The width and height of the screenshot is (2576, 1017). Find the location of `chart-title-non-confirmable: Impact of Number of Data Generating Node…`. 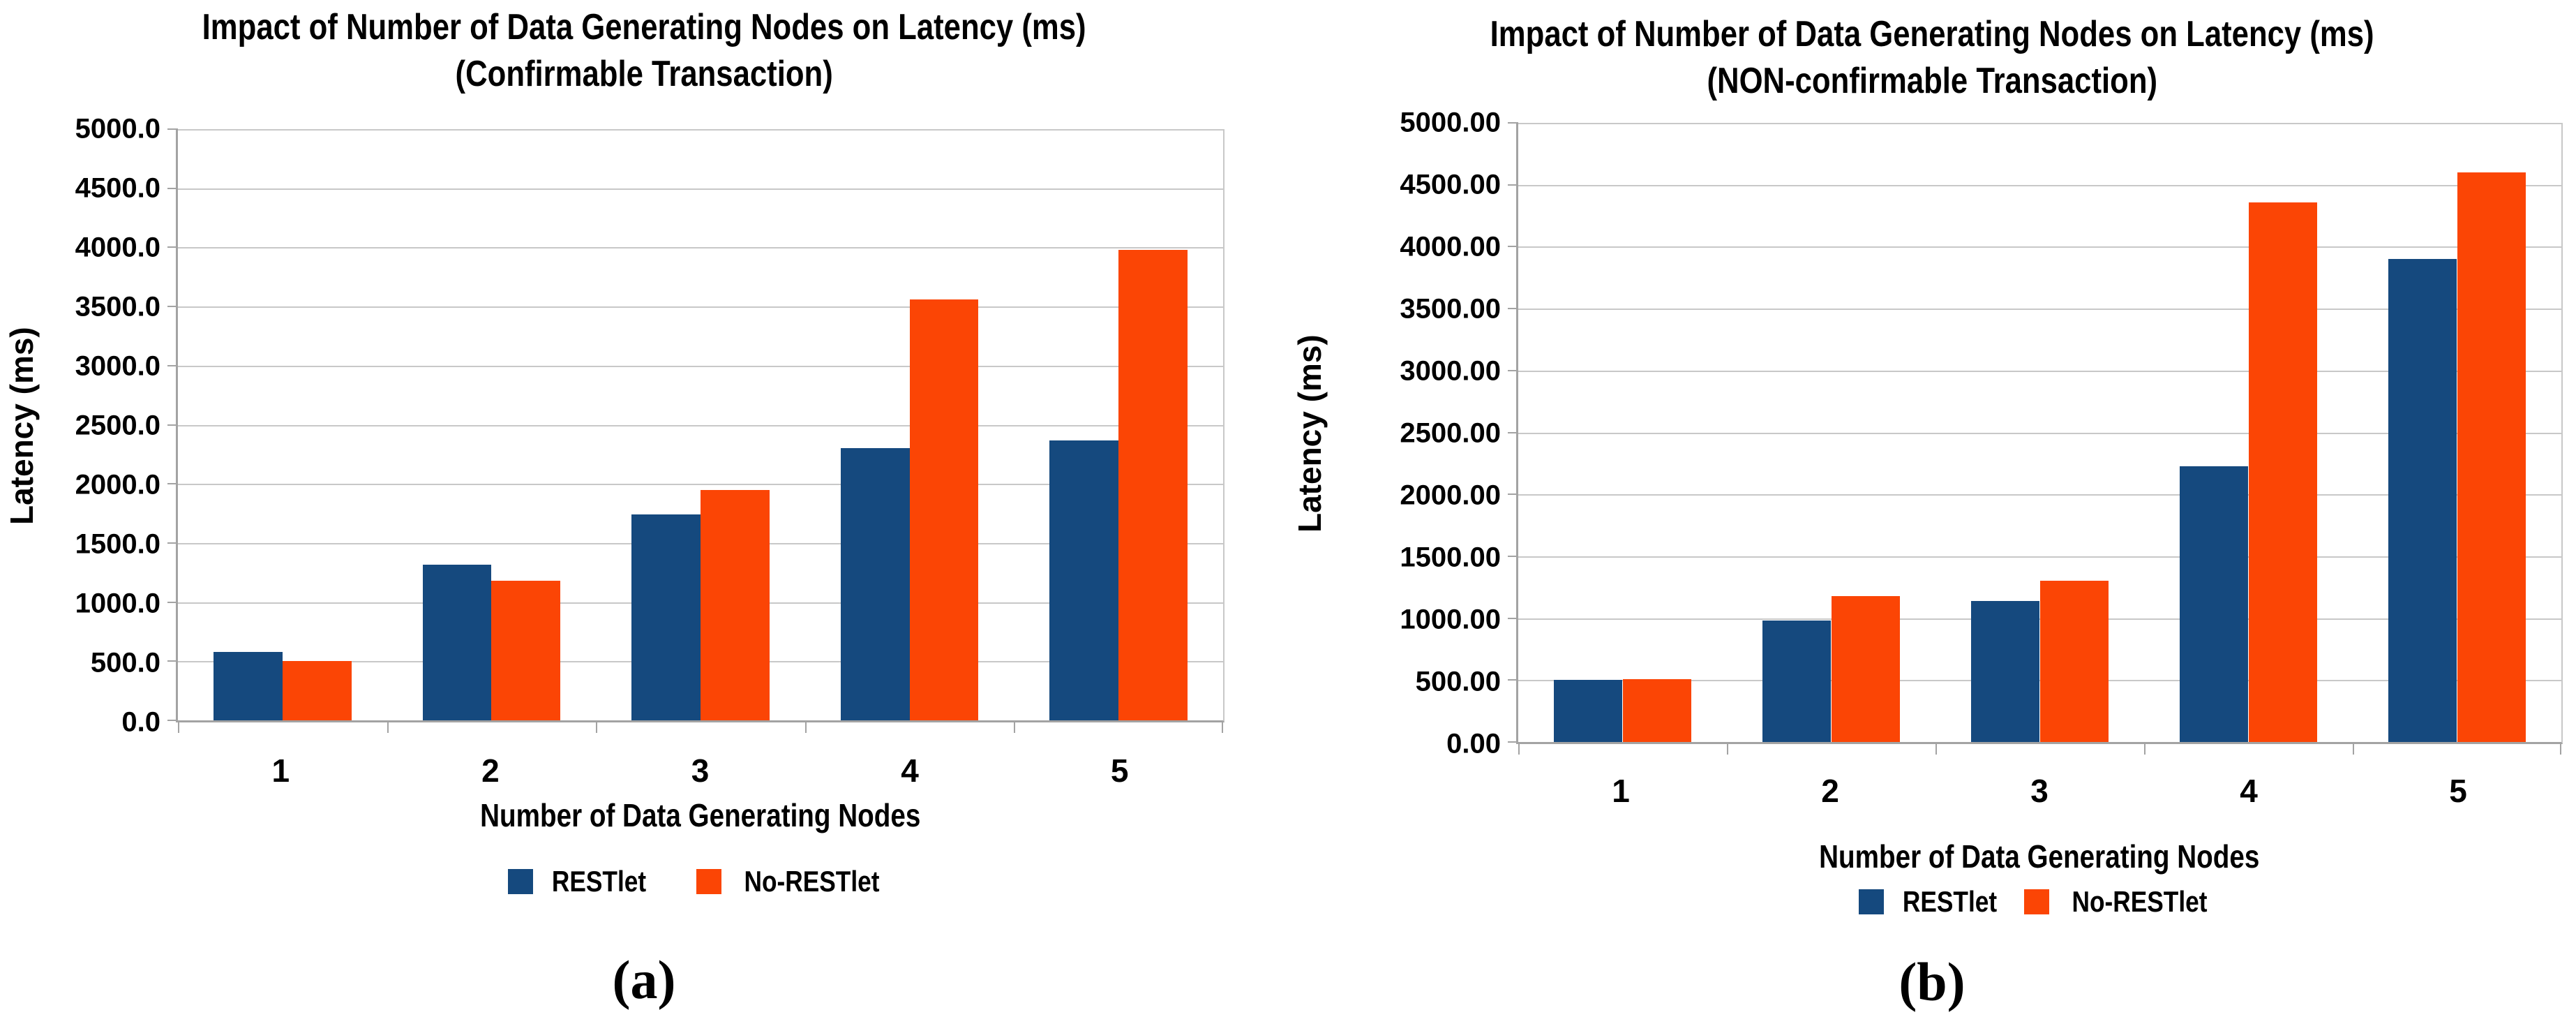

chart-title-non-confirmable: Impact of Number of Data Generating Node… is located at coordinates (1932, 57).